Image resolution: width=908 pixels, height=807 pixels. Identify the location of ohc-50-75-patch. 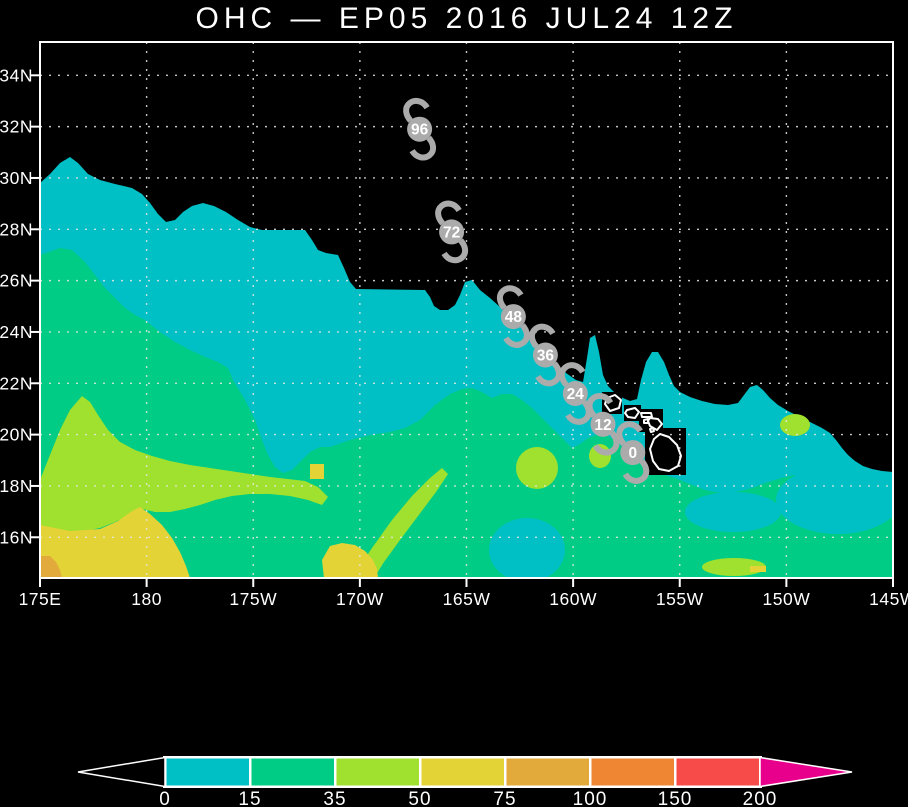
(350, 560).